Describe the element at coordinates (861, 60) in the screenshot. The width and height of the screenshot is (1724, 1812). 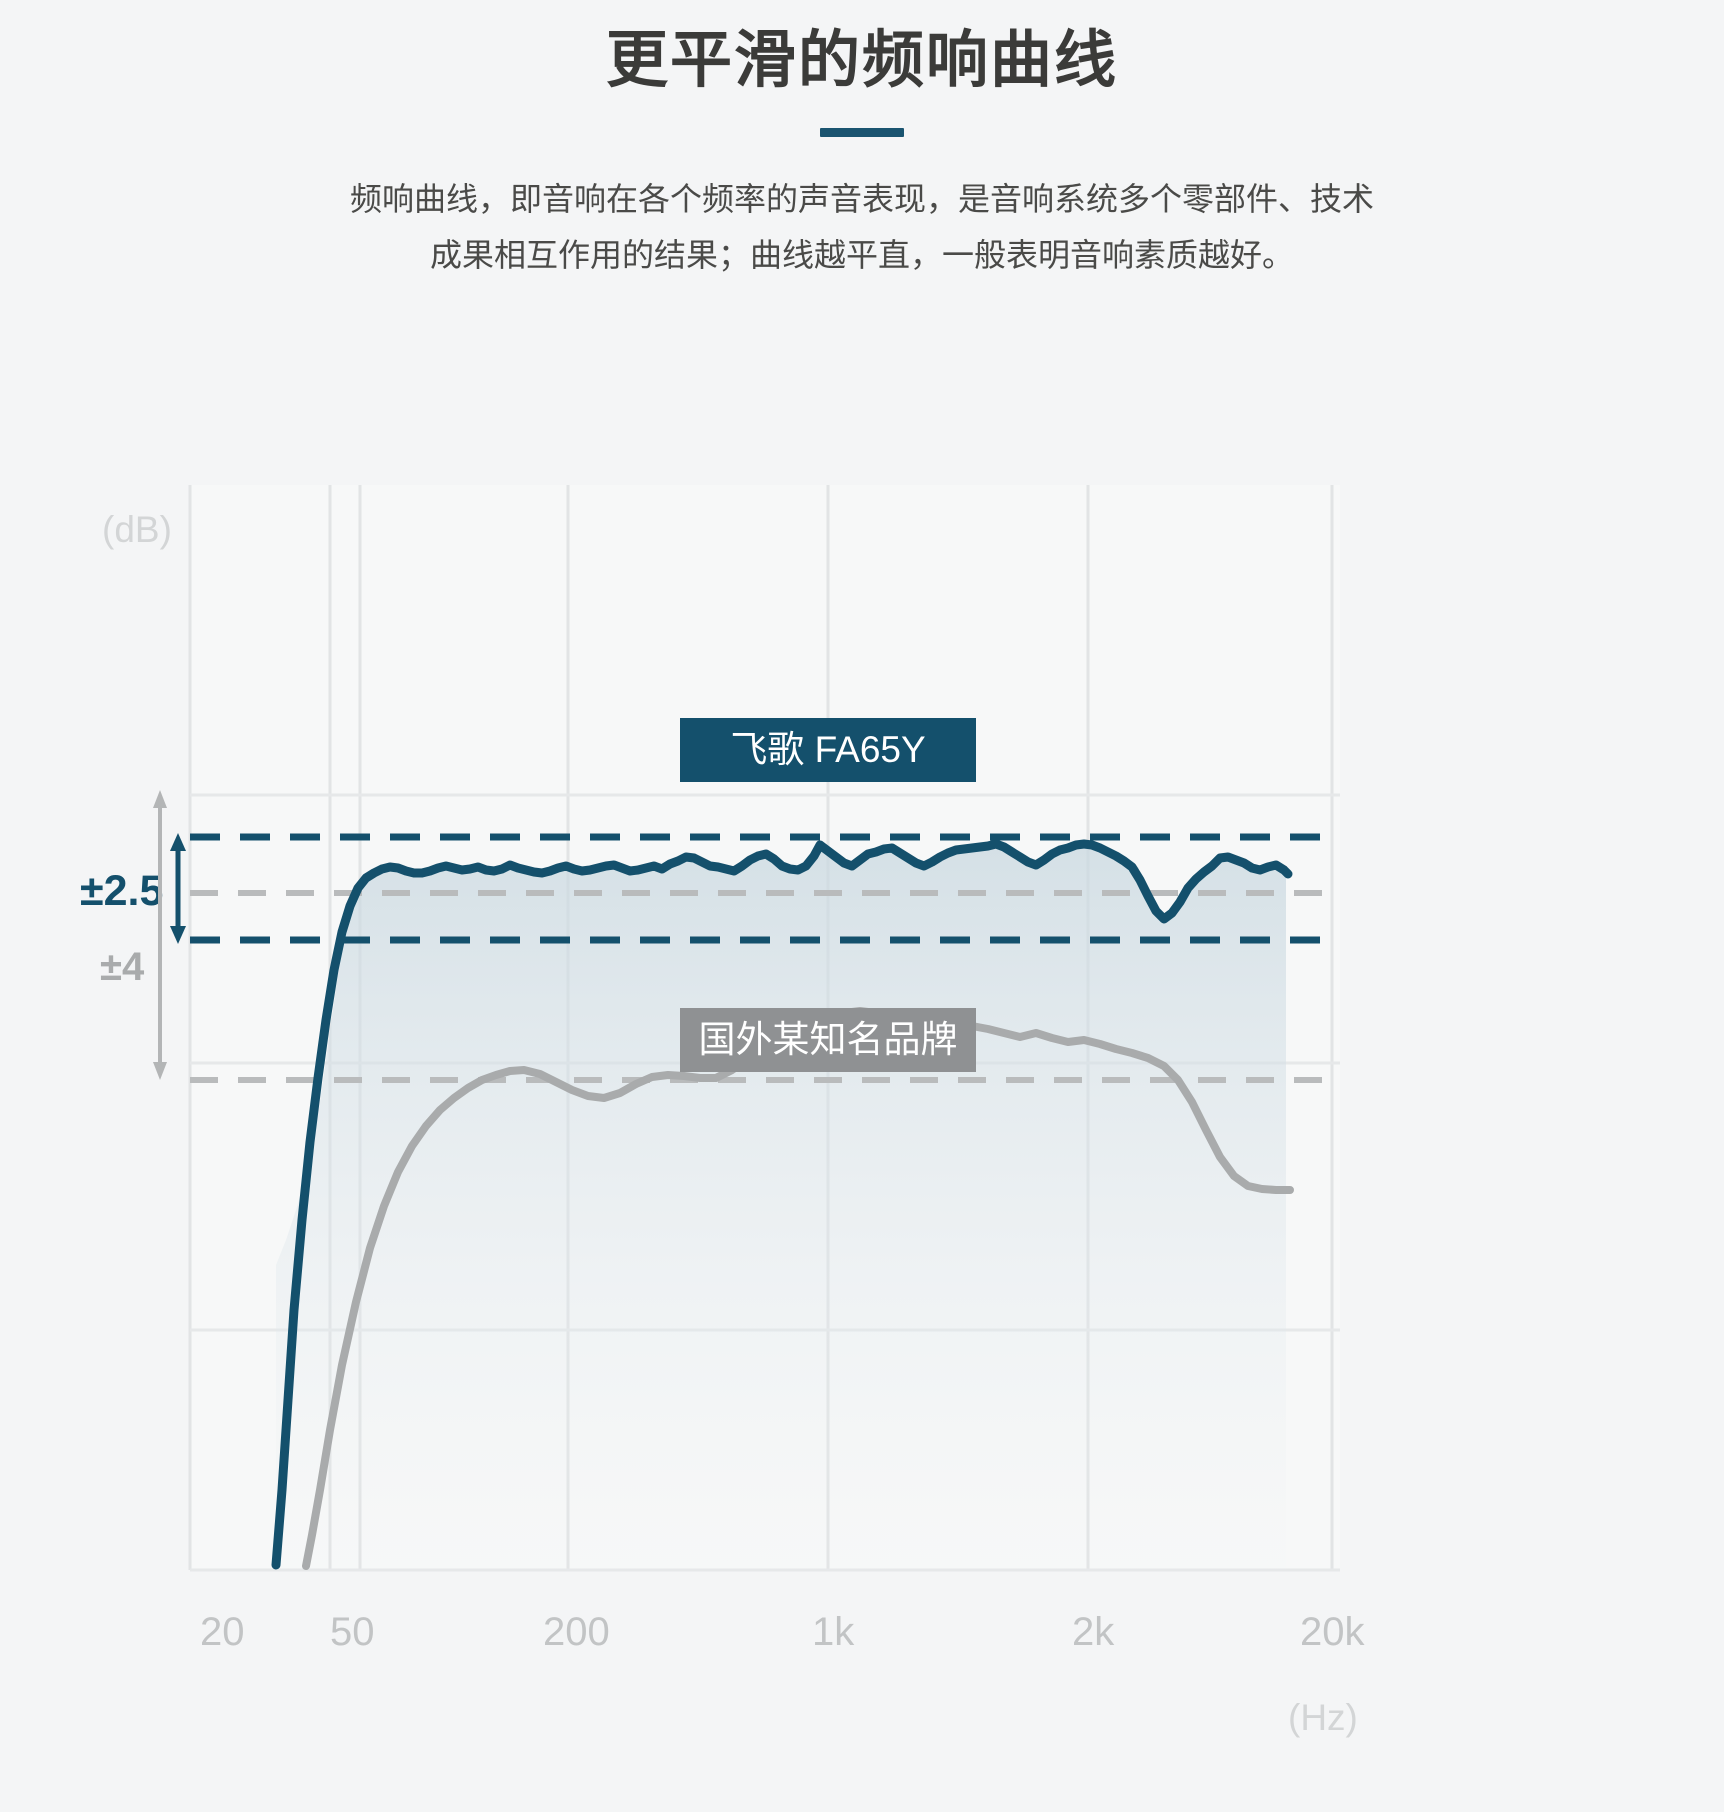
I see `page-title: 更平滑的频响曲线` at that location.